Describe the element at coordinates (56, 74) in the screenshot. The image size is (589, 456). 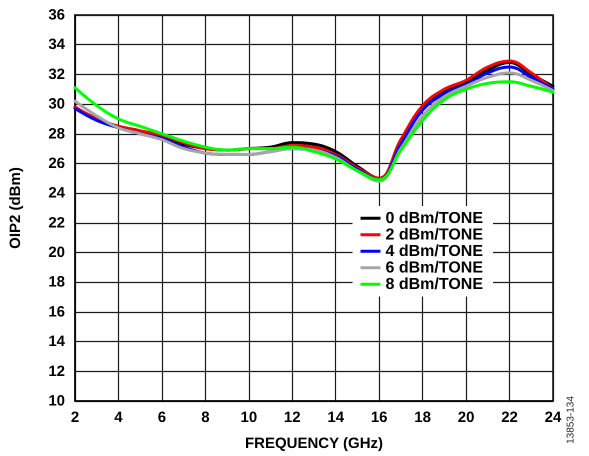
I see `y-tick-label: 32` at that location.